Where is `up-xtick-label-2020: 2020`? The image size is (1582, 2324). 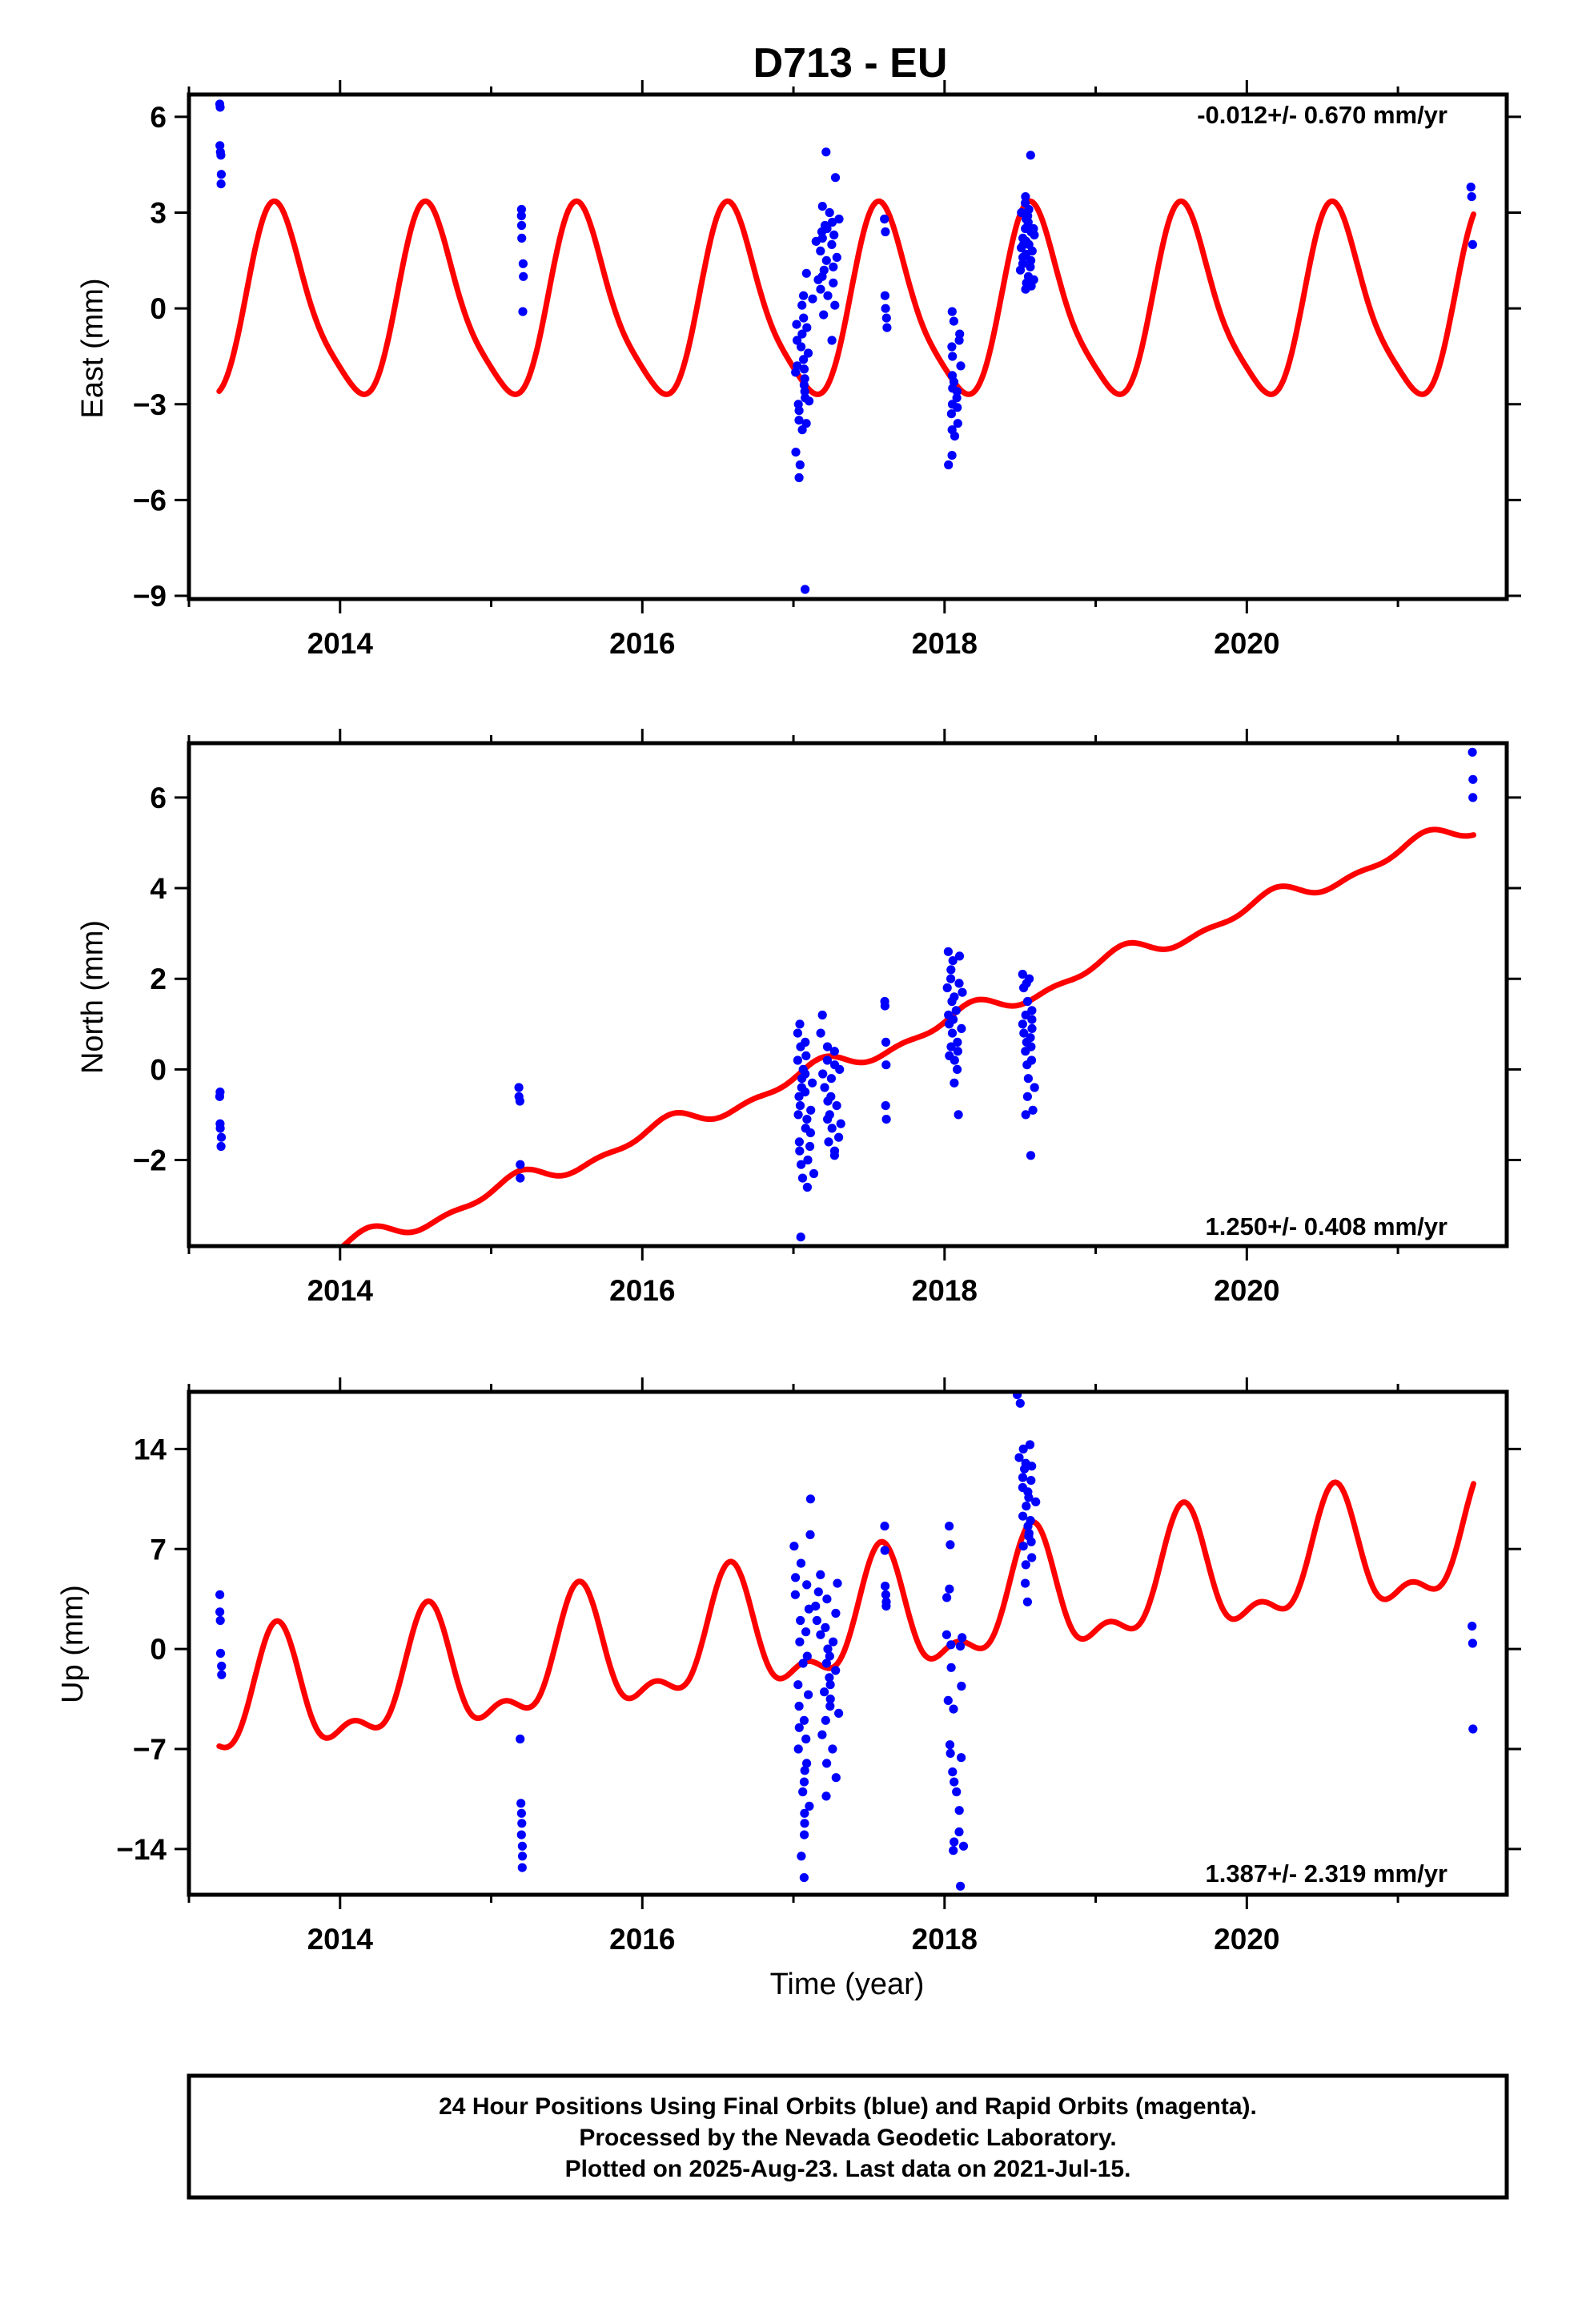 up-xtick-label-2020: 2020 is located at coordinates (1246, 1940).